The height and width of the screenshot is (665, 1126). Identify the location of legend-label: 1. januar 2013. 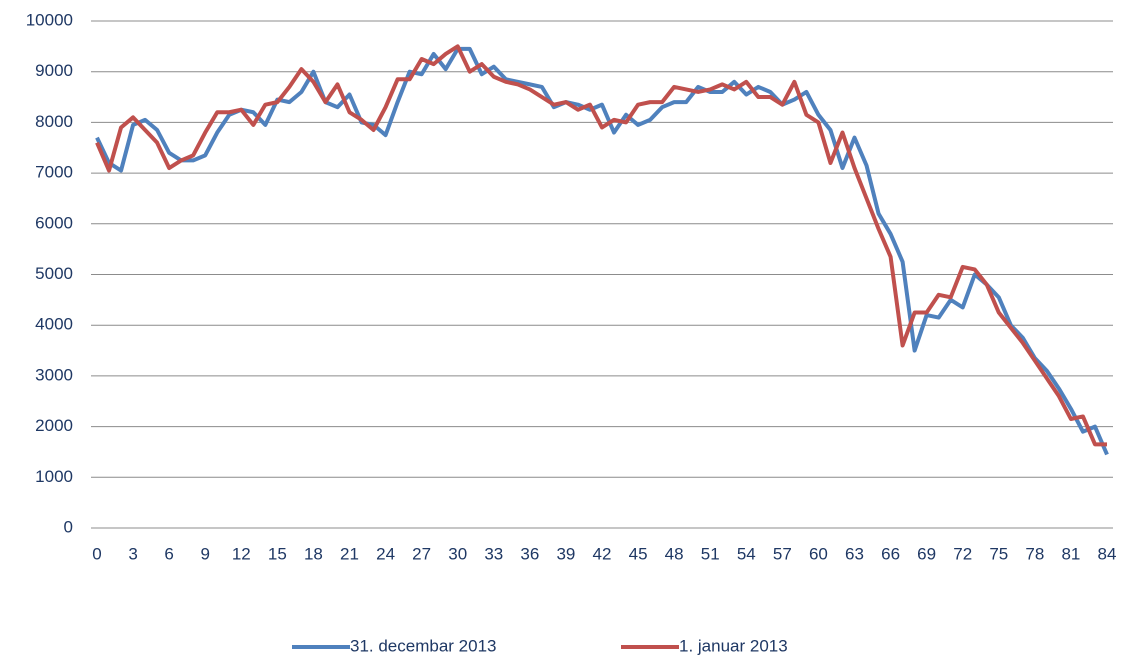
(733, 645).